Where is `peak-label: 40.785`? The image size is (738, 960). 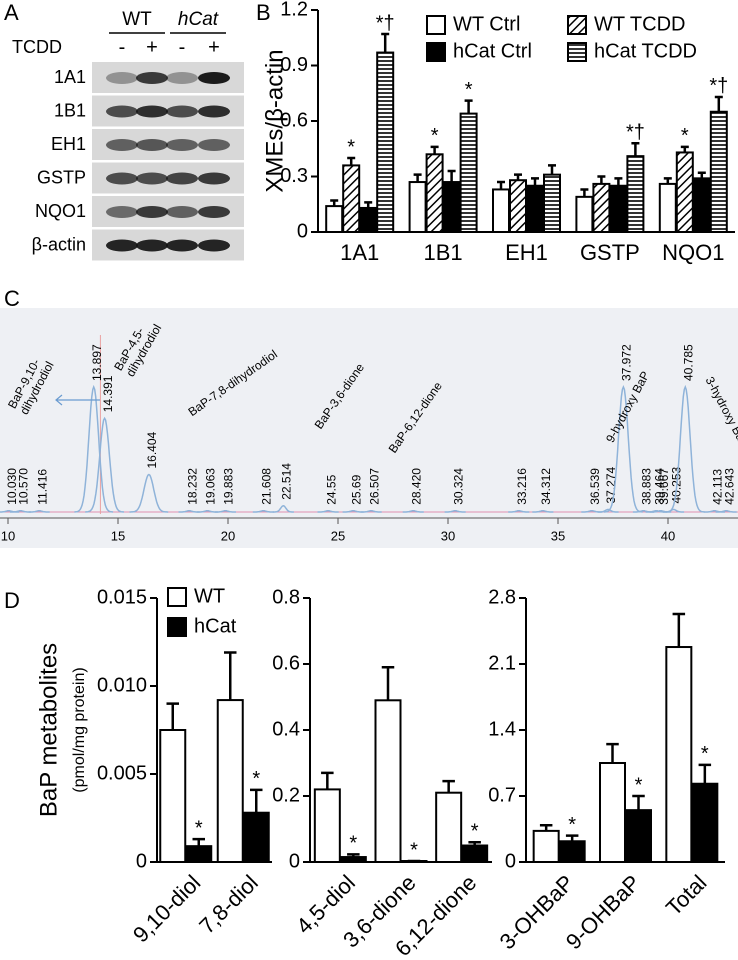 peak-label: 40.785 is located at coordinates (688, 362).